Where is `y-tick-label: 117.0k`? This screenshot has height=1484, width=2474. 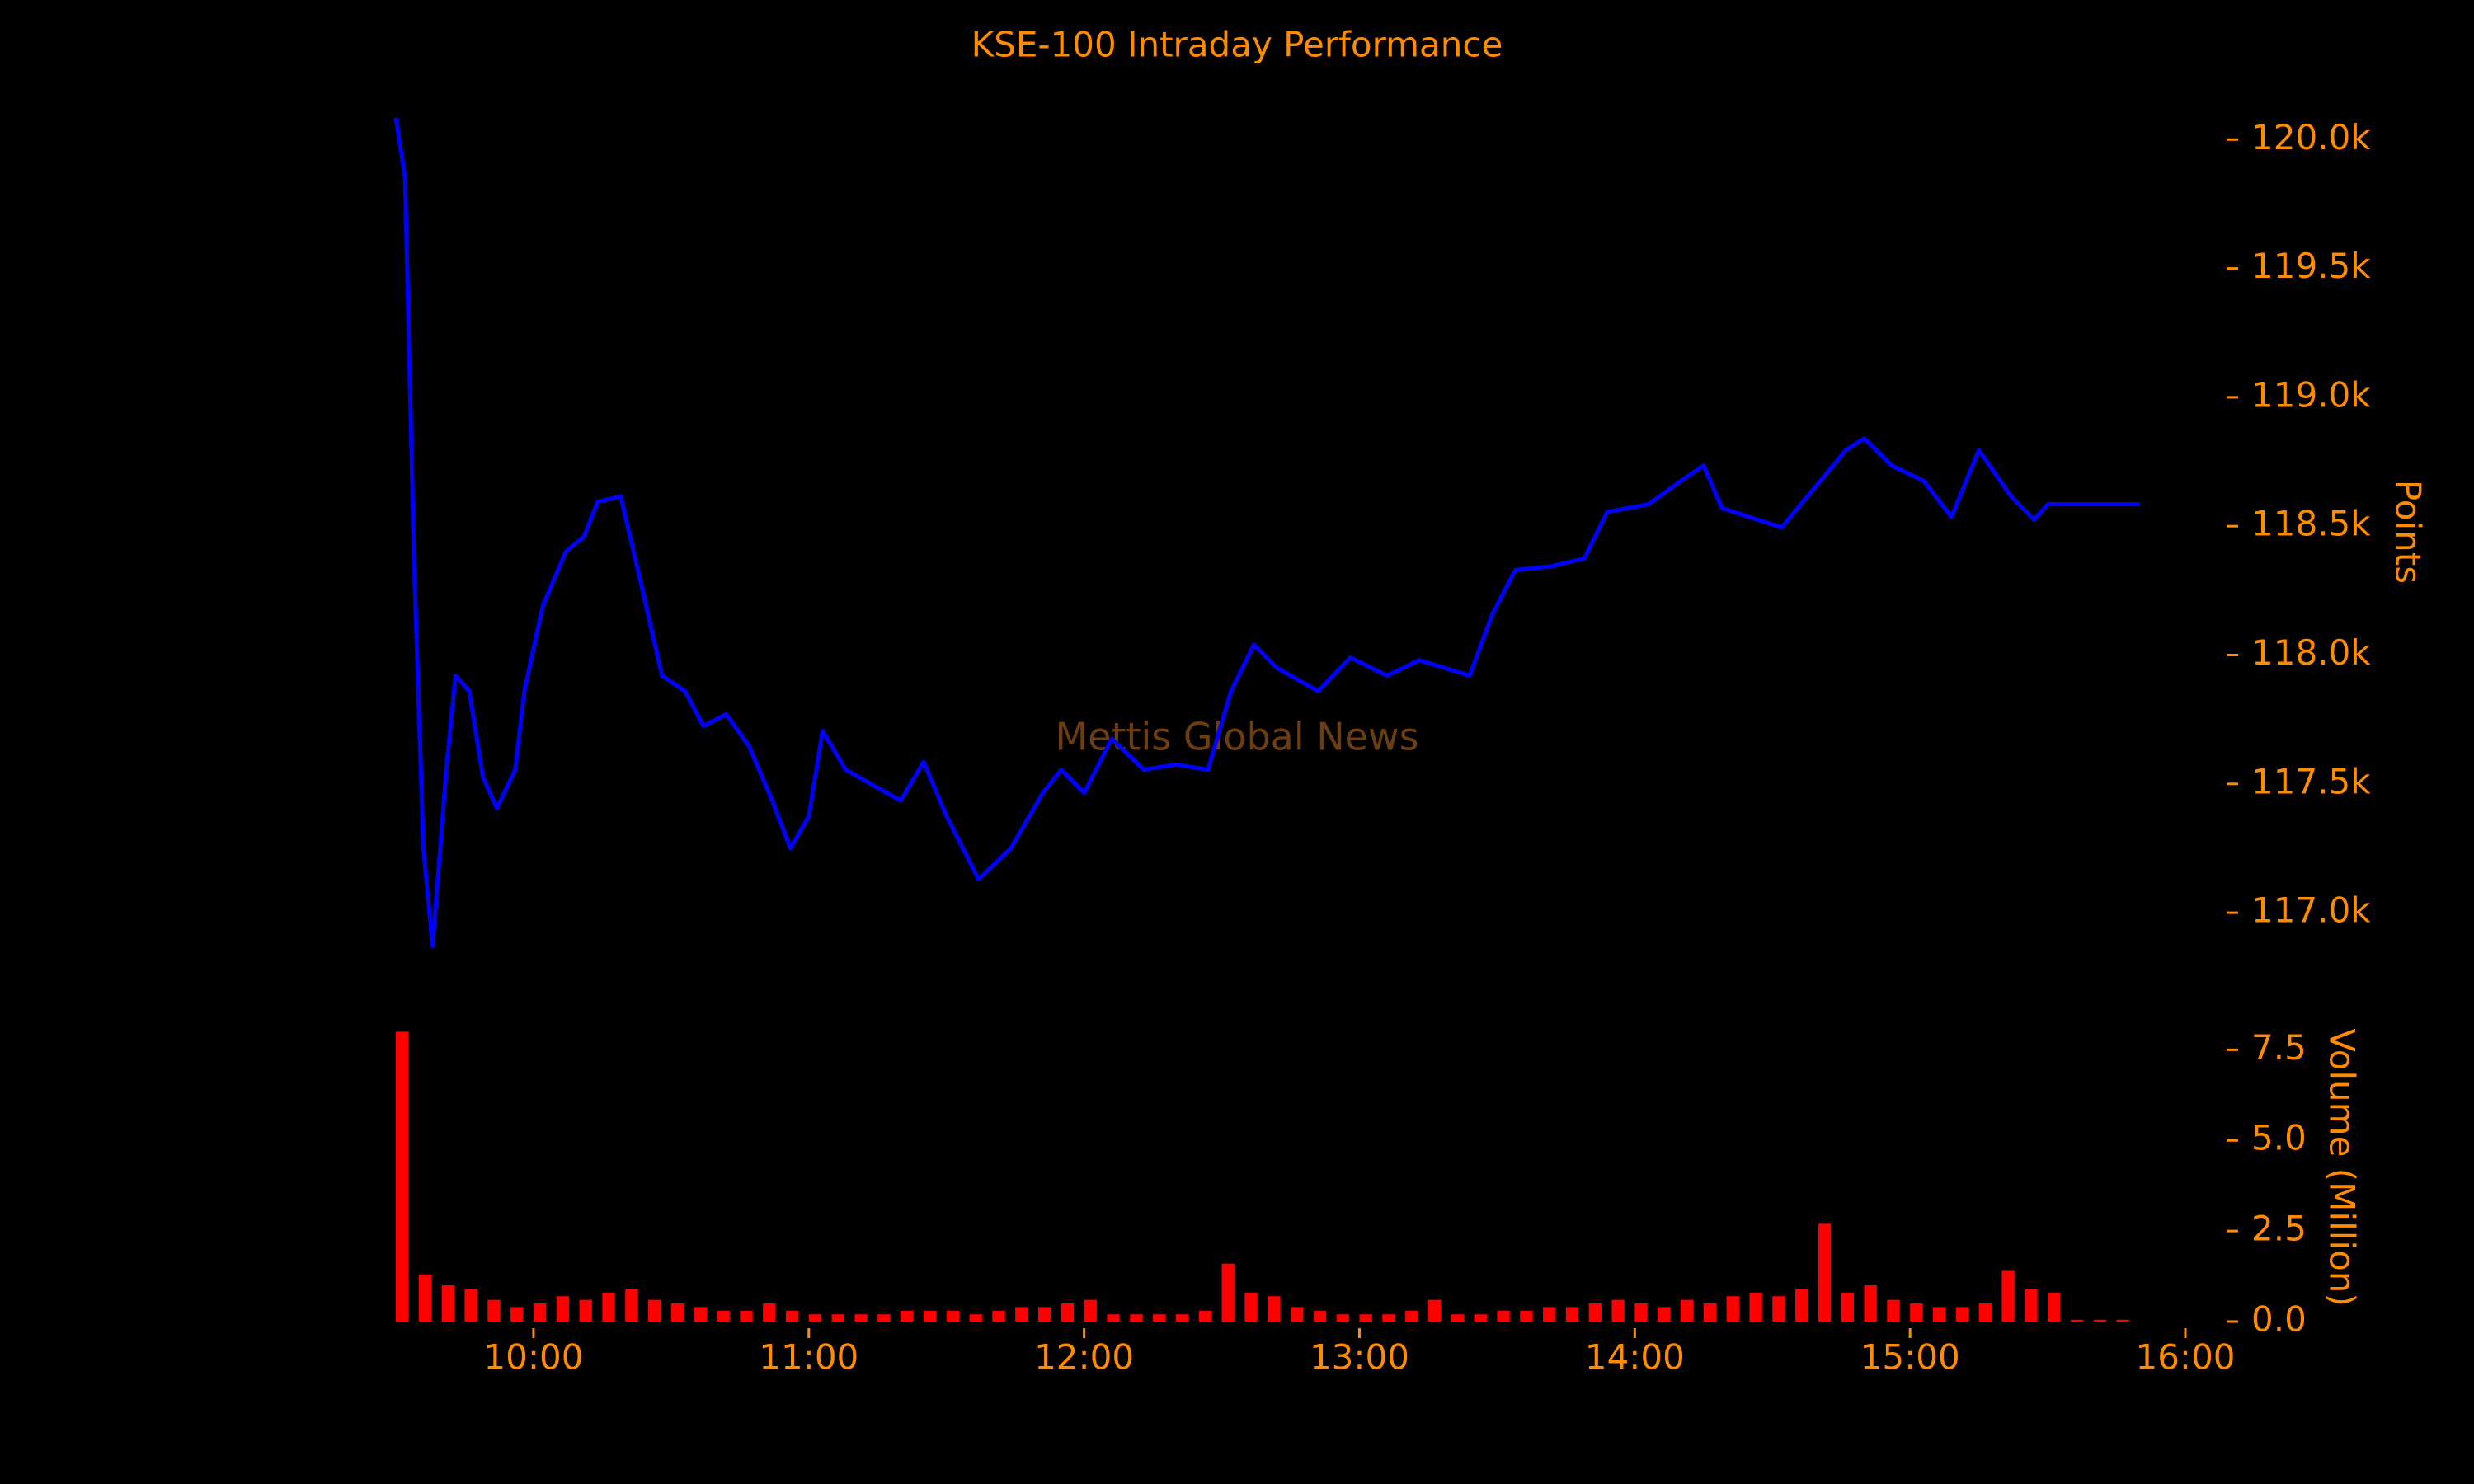 y-tick-label: 117.0k is located at coordinates (2311, 910).